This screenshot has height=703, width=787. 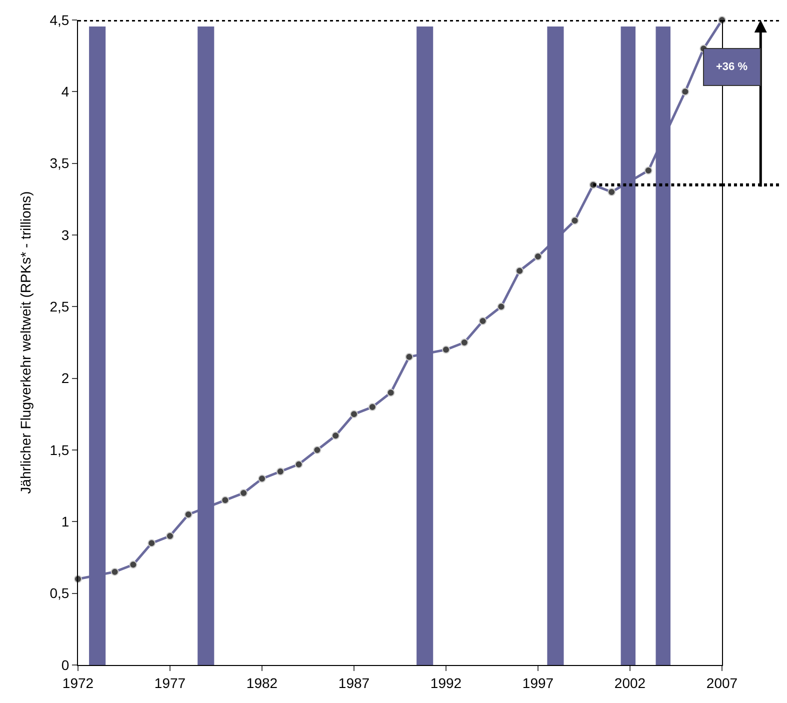 What do you see at coordinates (60, 593) in the screenshot?
I see `y-tick-label: 0,5` at bounding box center [60, 593].